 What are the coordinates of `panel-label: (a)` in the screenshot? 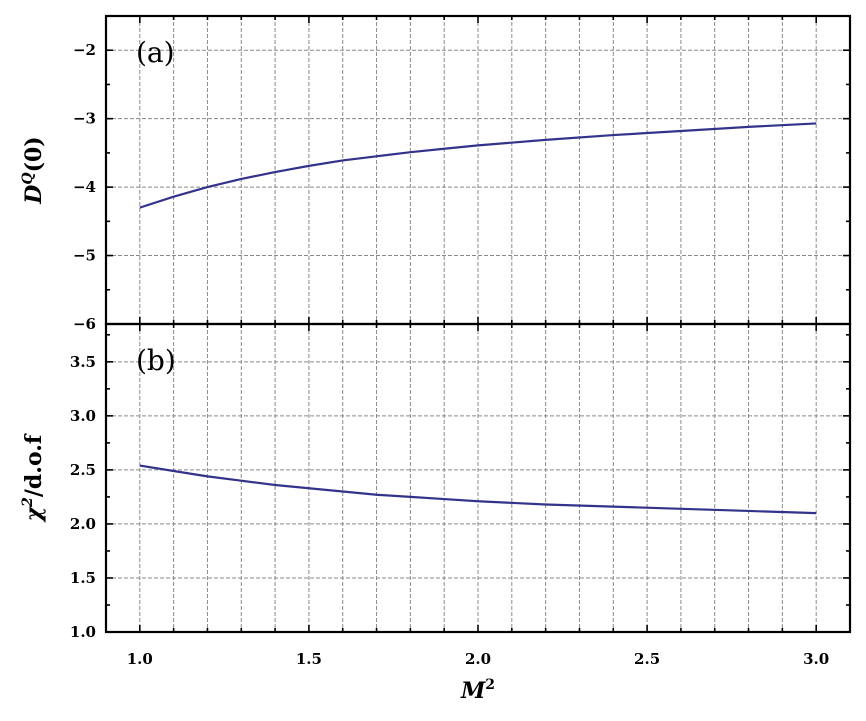 It's located at (155, 52).